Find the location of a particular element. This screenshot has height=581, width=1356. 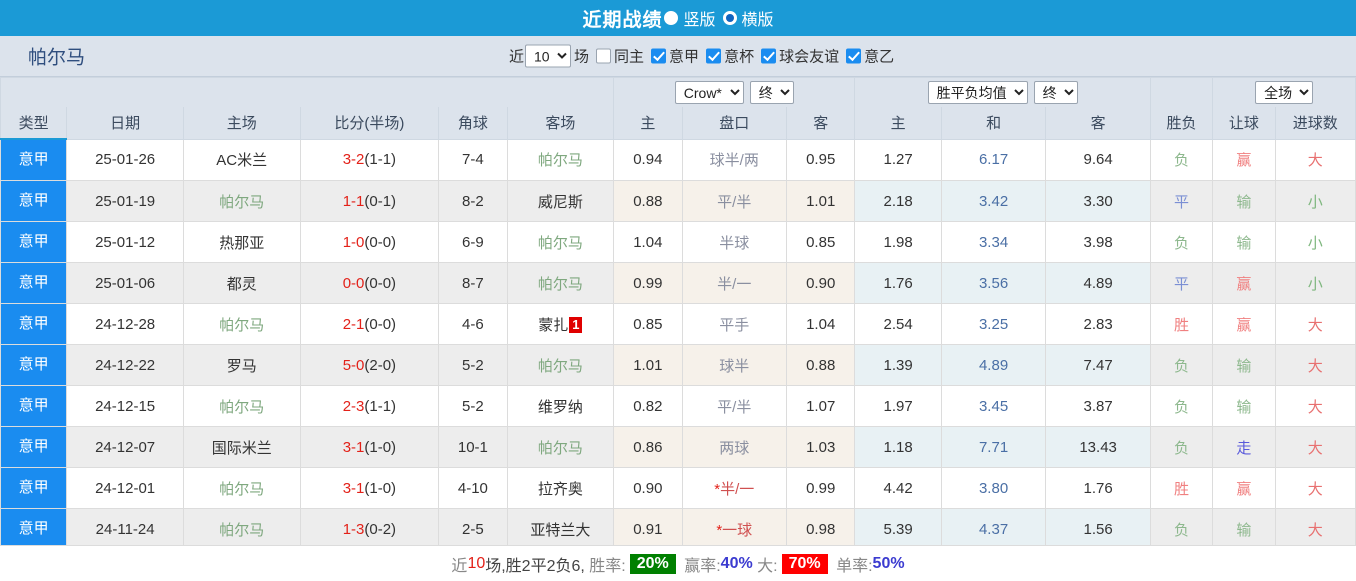

header-goals-result: 进球数 is located at coordinates (1315, 123).